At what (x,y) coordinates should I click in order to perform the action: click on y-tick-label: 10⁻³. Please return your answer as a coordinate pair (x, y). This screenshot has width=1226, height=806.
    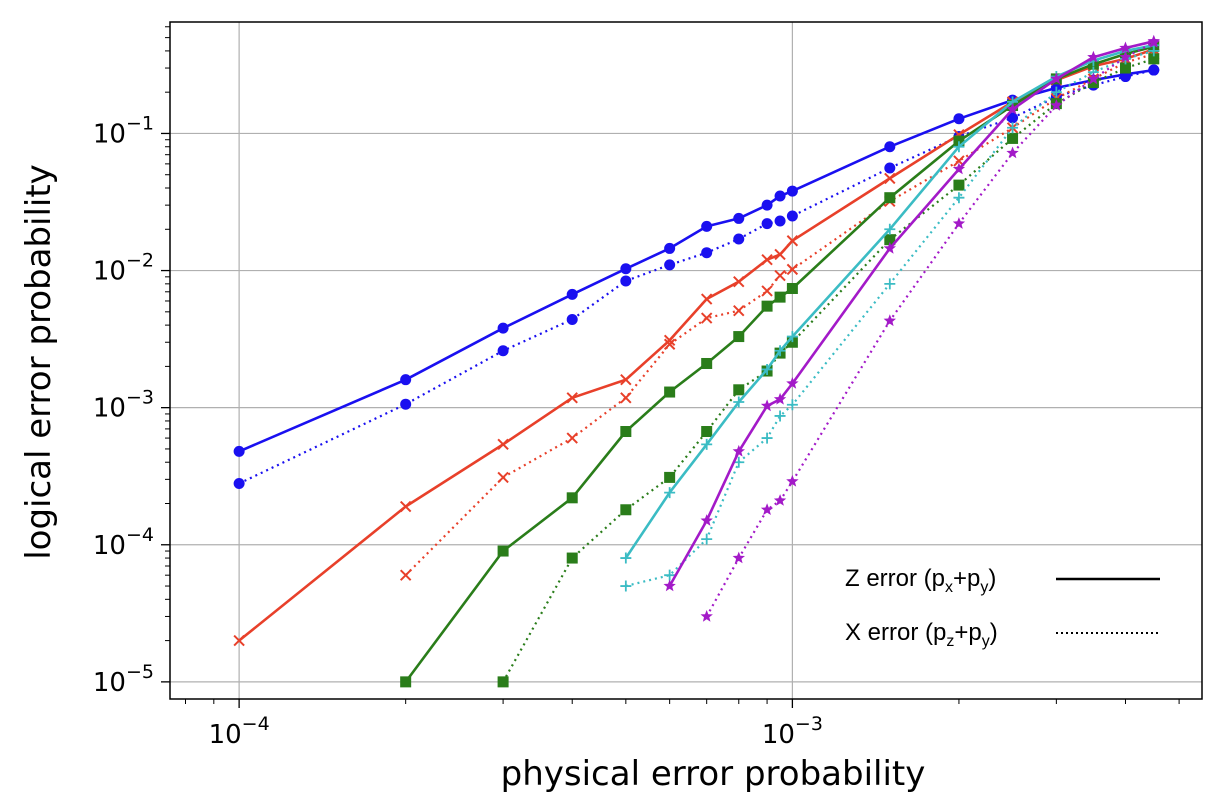
    Looking at the image, I should click on (123, 405).